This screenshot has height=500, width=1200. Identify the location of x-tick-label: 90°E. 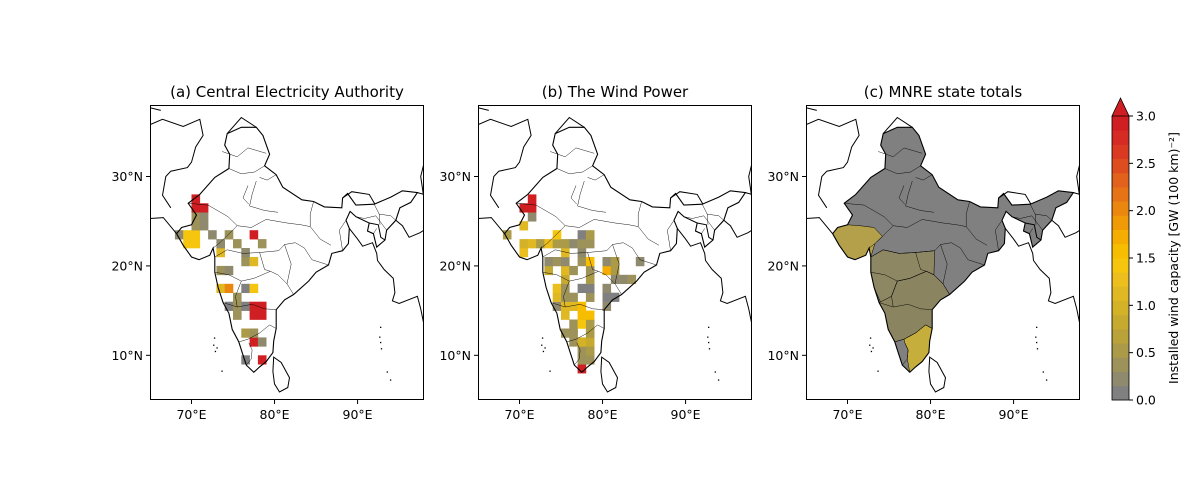
(358, 414).